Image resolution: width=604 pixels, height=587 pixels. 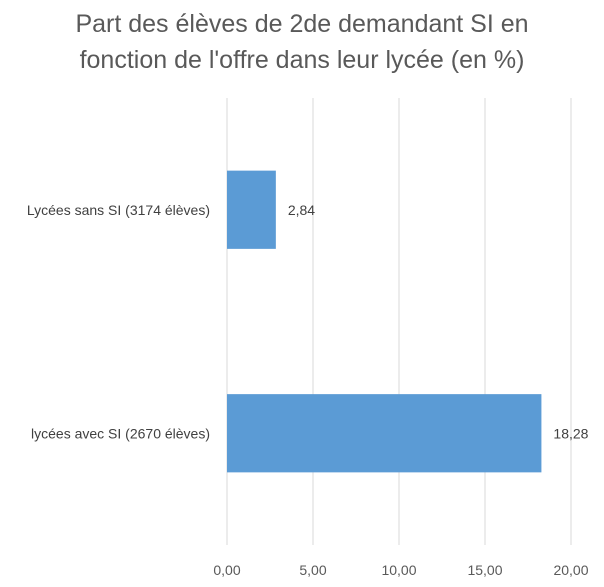 What do you see at coordinates (301, 210) in the screenshot?
I see `data-label: 2,84` at bounding box center [301, 210].